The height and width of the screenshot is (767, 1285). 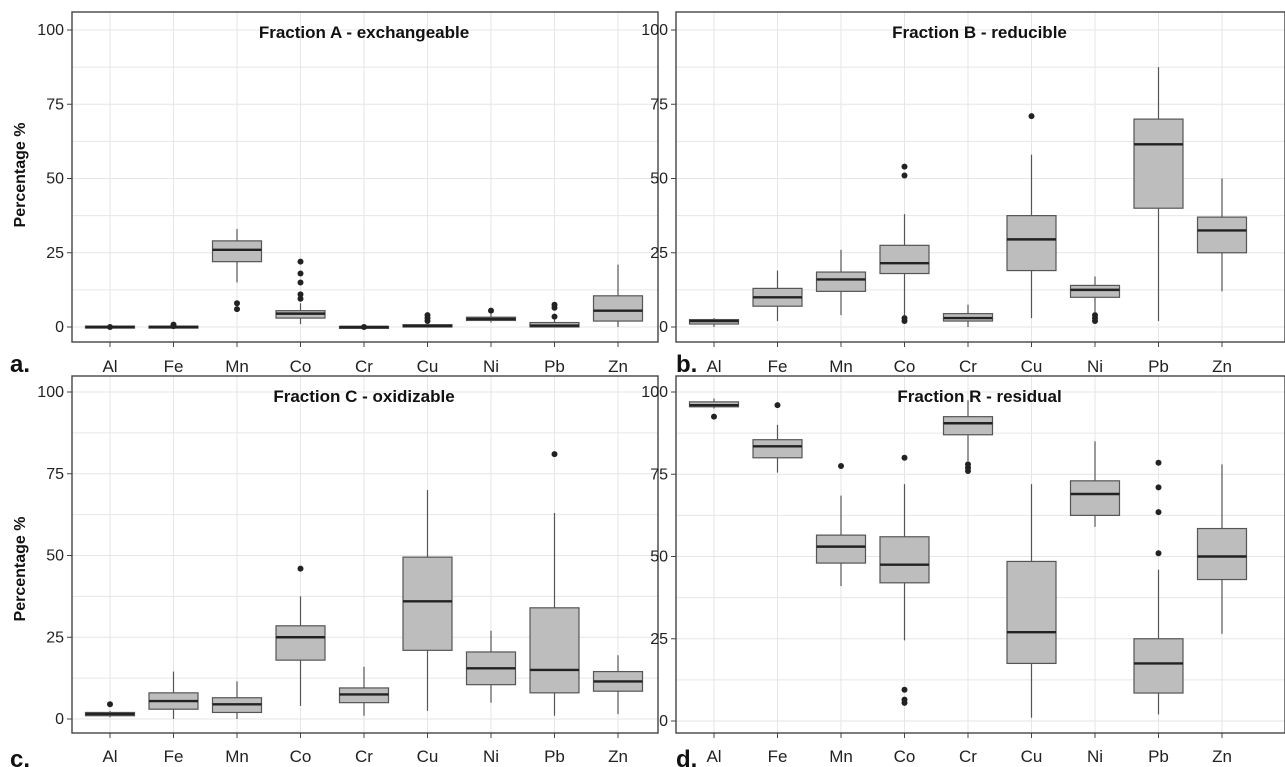 I want to click on panel-title: Fraction R - residual, so click(x=979, y=396).